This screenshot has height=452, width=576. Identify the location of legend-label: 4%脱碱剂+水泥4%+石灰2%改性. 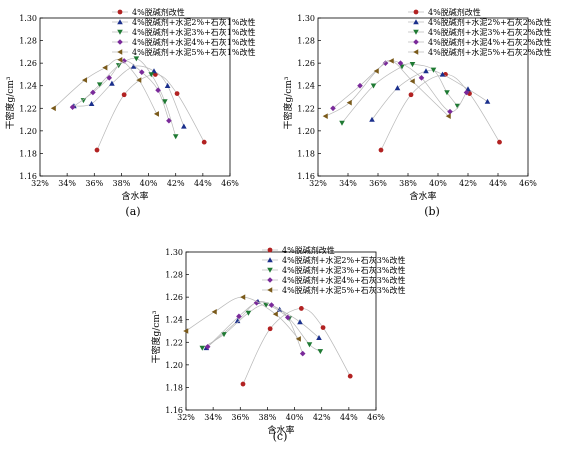
(489, 42).